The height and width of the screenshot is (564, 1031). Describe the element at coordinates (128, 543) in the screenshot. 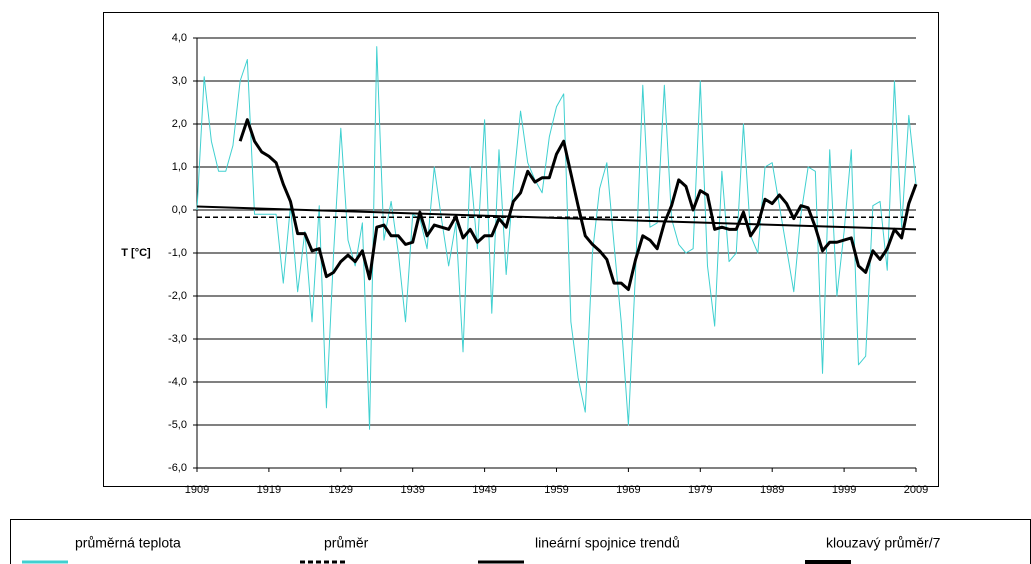

I see `legend-label: průměrná teplota` at that location.